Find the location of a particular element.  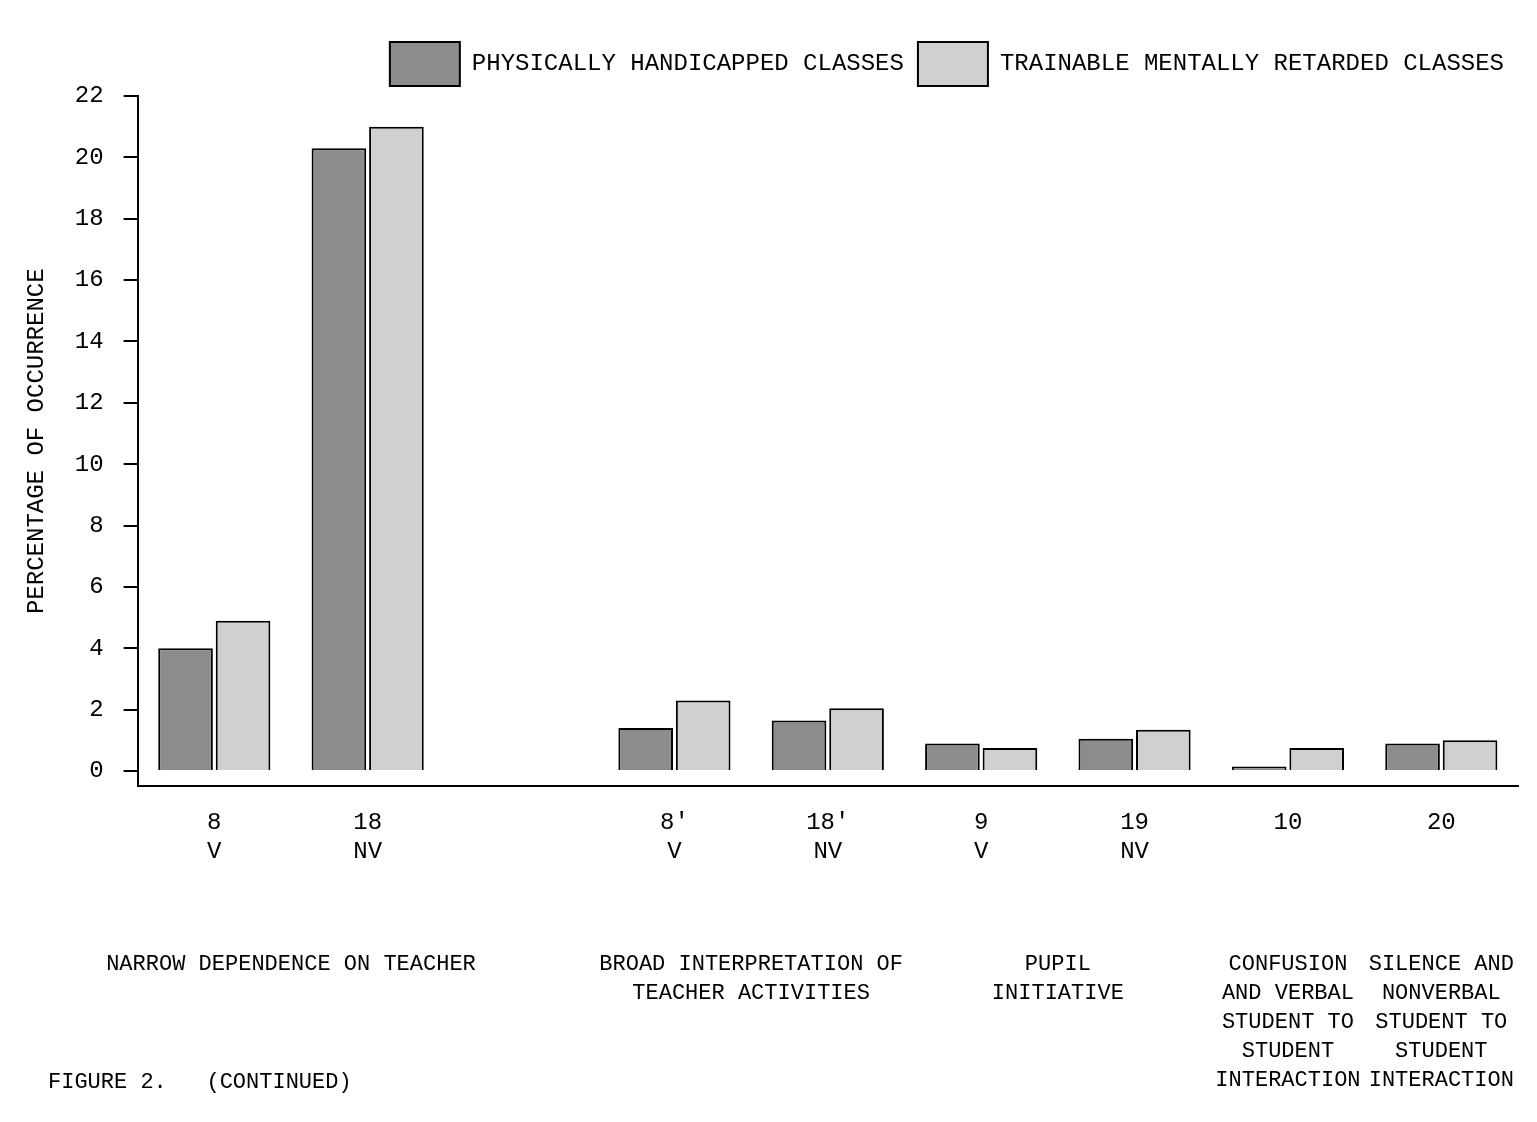

x-tick-label: 8′ V is located at coordinates (674, 837).